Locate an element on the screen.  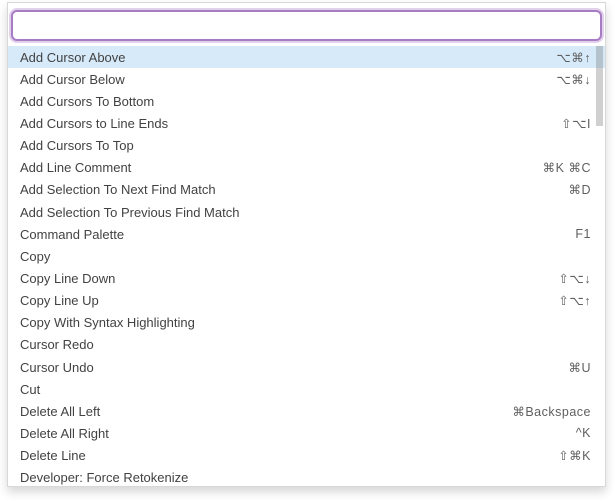
keybinding-label: ⇧⌥↑ is located at coordinates (574, 301).